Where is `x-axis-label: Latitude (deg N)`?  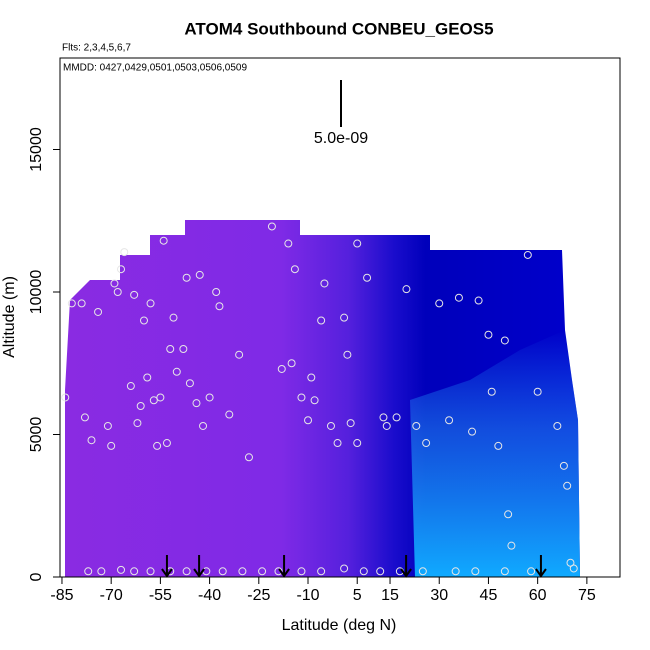 x-axis-label: Latitude (deg N) is located at coordinates (339, 625).